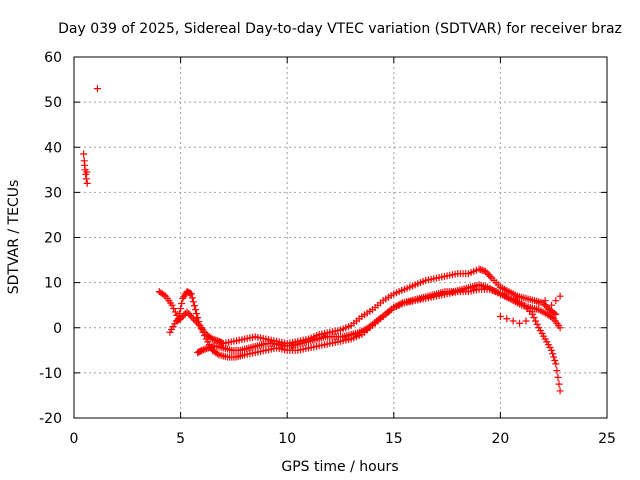  Describe the element at coordinates (339, 467) in the screenshot. I see `x-axis-label: GPS time / hours` at that location.